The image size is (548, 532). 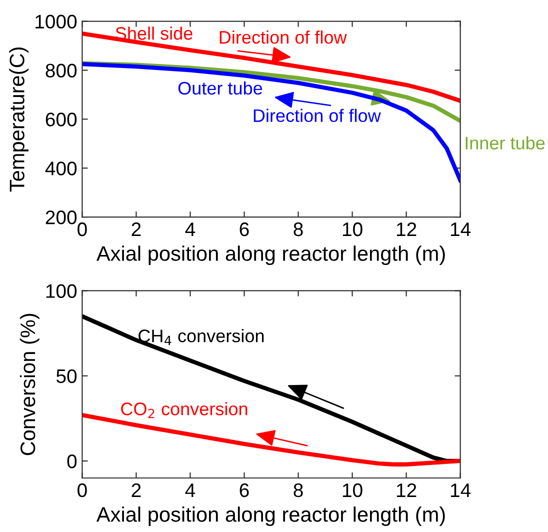 What do you see at coordinates (184, 410) in the screenshot?
I see `annotation: CO$_{2}$ conversion` at bounding box center [184, 410].